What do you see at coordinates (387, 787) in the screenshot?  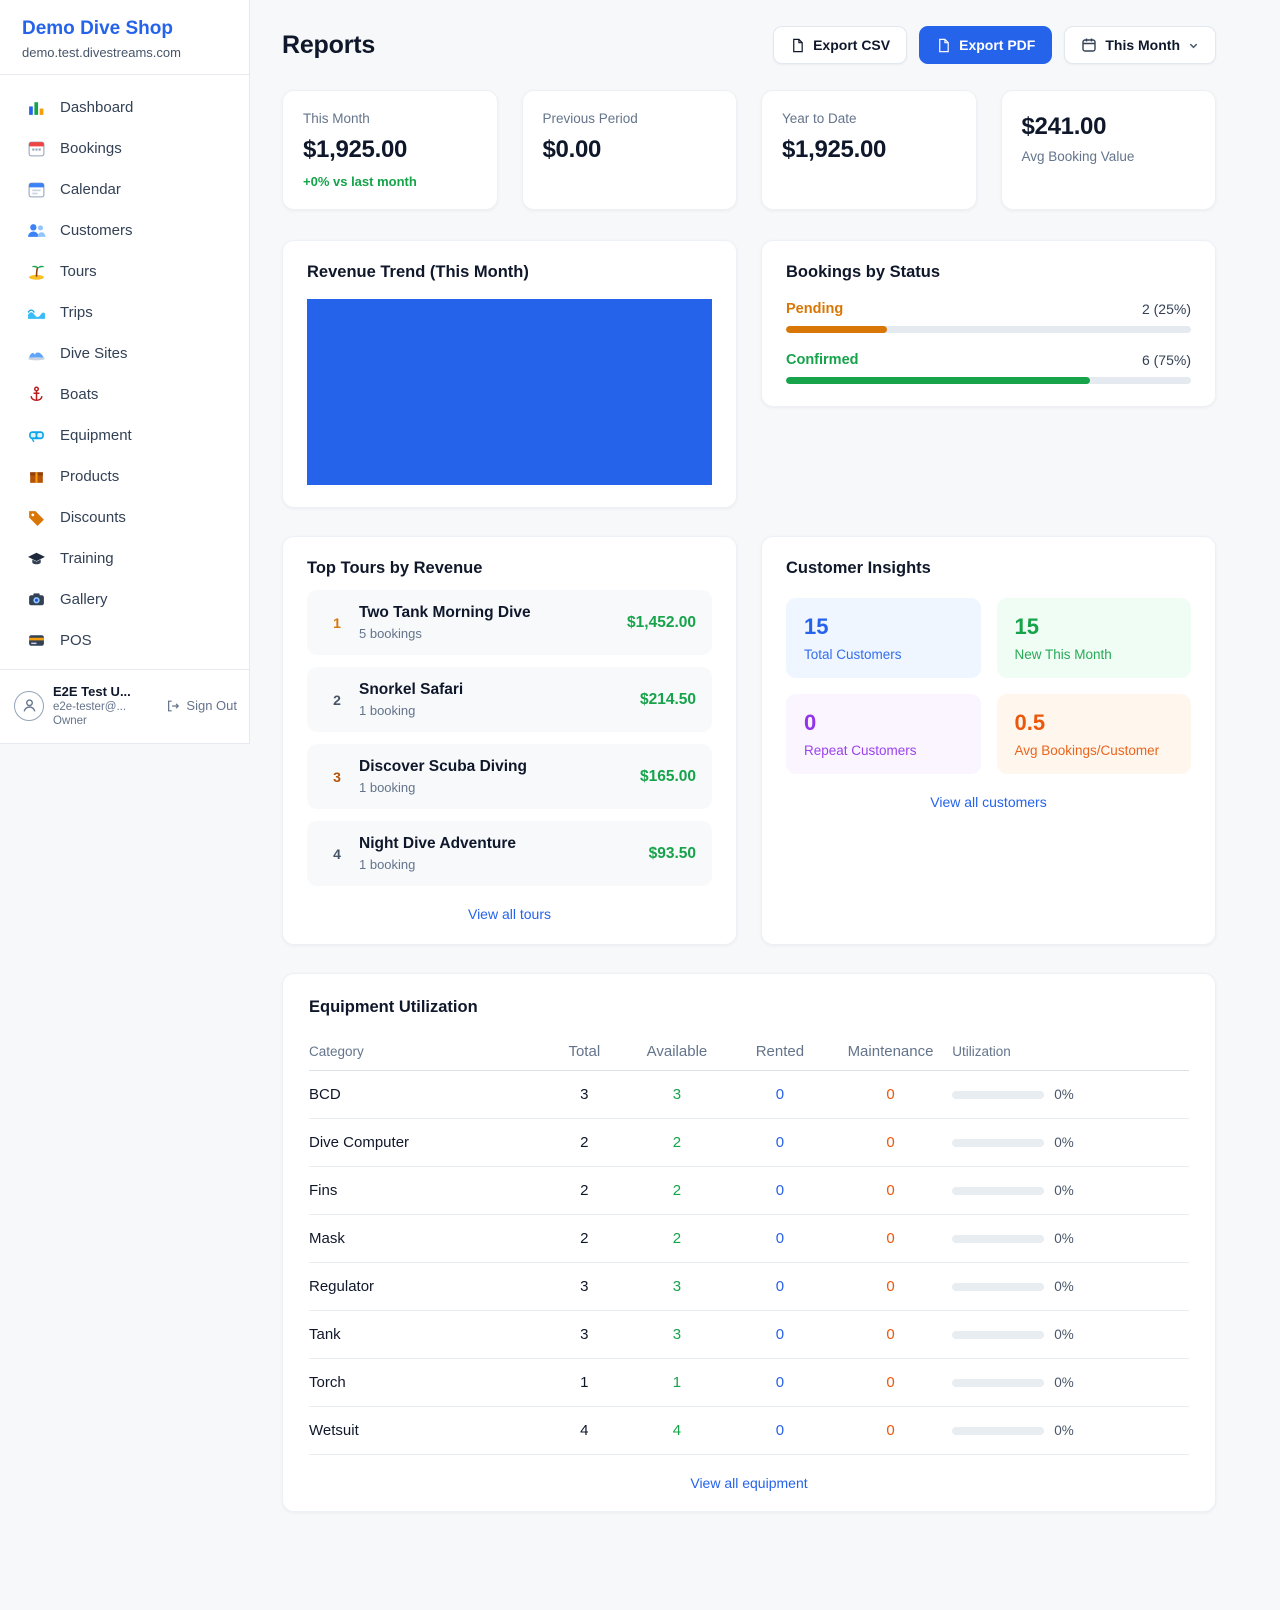 I see `tour-bookings: 1 booking` at bounding box center [387, 787].